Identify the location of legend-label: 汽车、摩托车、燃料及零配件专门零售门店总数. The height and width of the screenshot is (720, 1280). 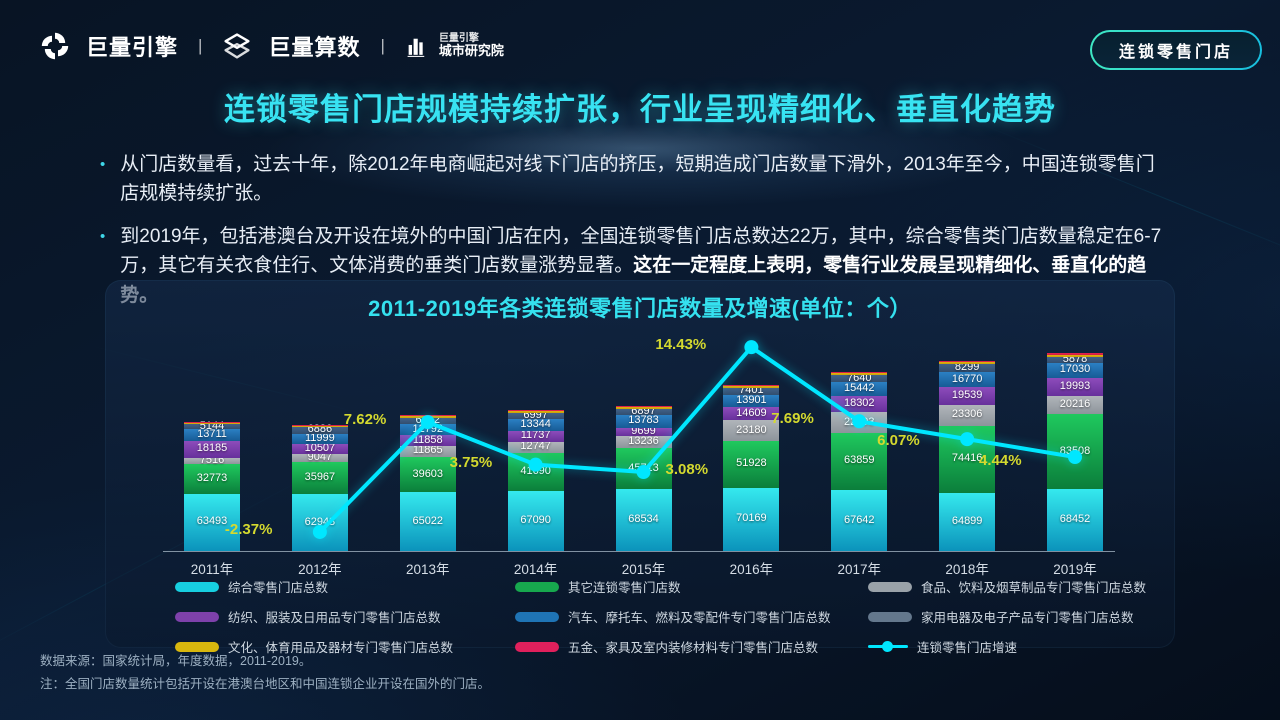
(699, 618).